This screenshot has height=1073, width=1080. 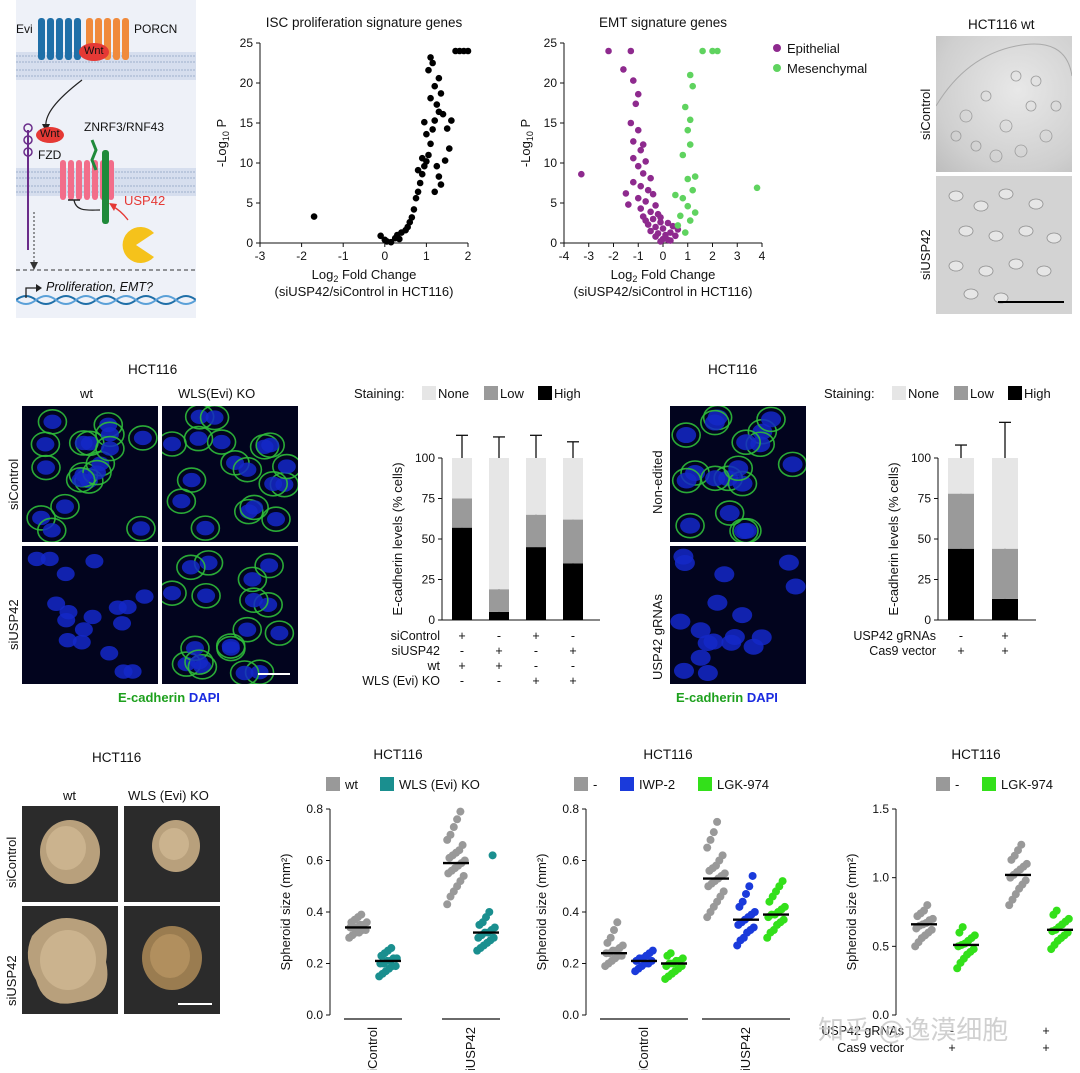 I want to click on bar-high, so click(x=499, y=615).